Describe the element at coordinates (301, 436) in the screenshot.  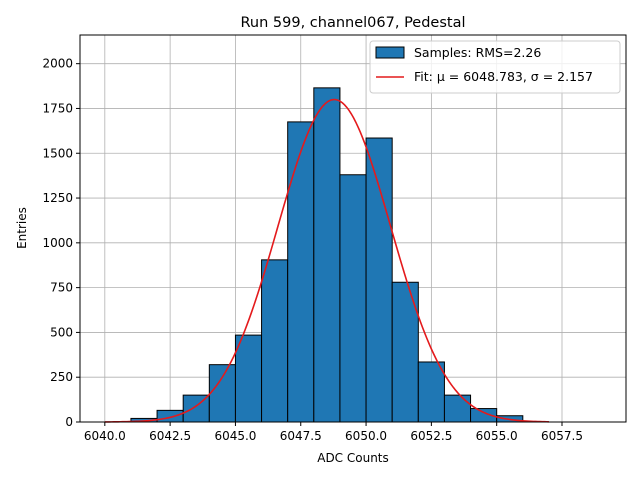
I see `x-tick-label: 6047.5` at that location.